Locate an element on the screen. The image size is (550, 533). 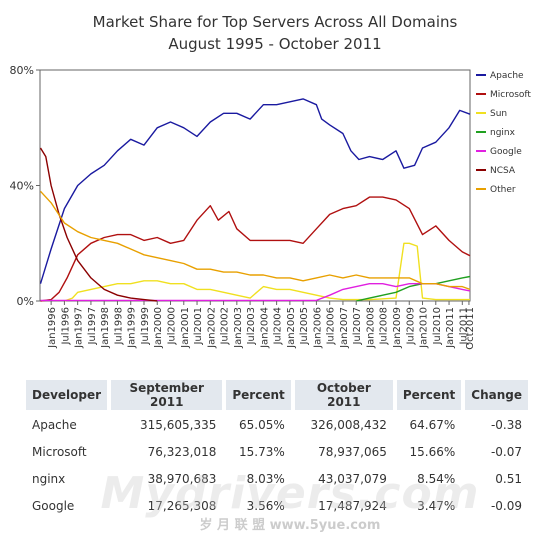
table-header-cell: September 2011 is located at coordinates (167, 395).